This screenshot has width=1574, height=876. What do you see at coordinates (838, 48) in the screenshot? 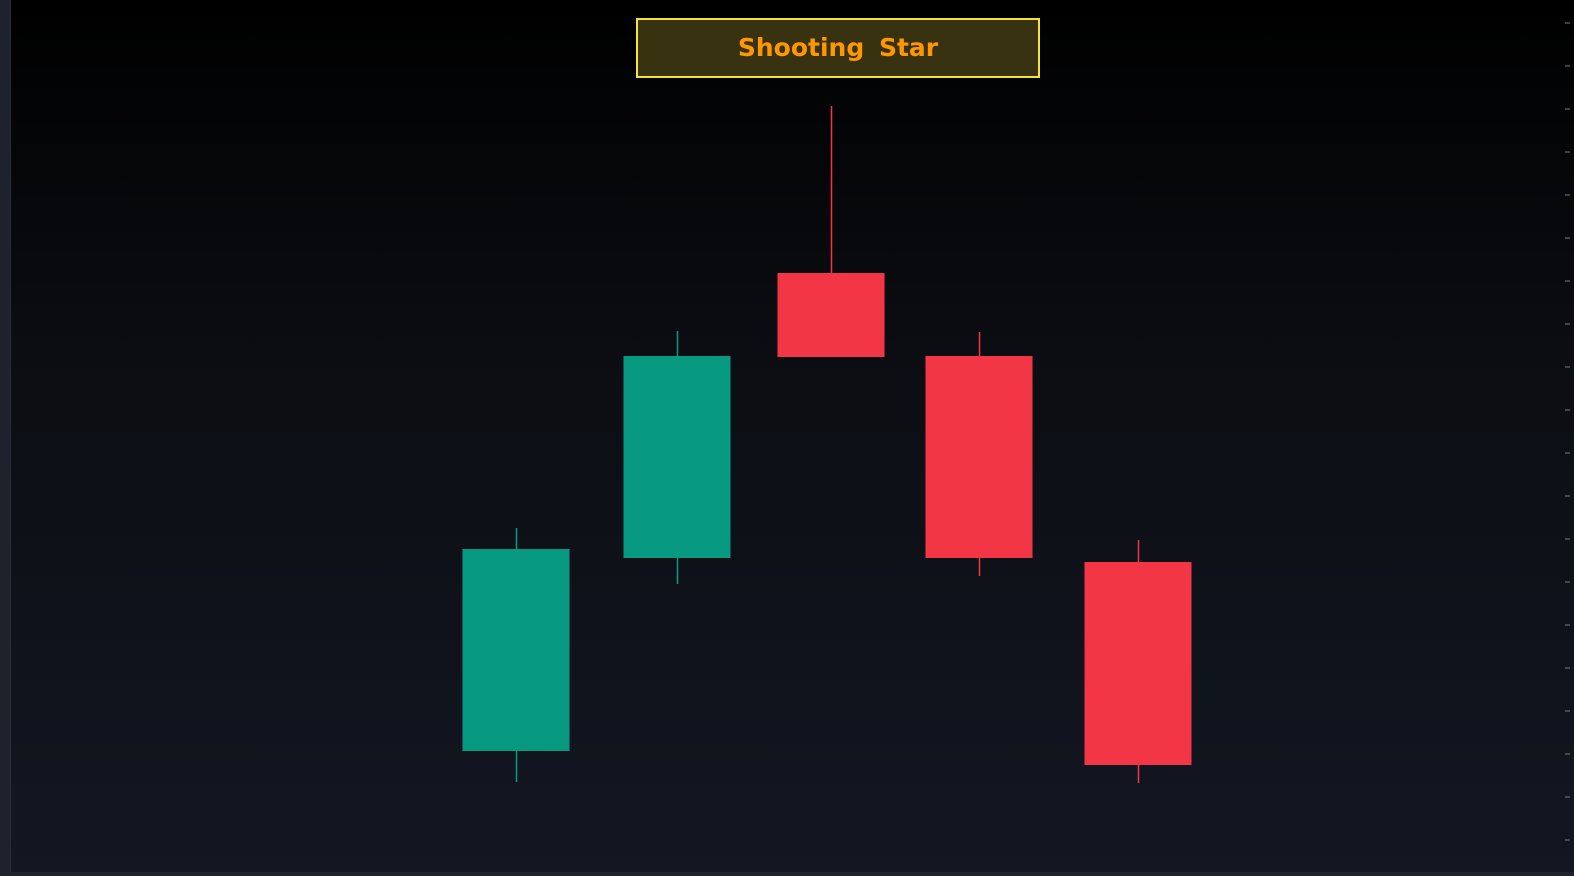
I see `chart-title: Shooting Star` at bounding box center [838, 48].